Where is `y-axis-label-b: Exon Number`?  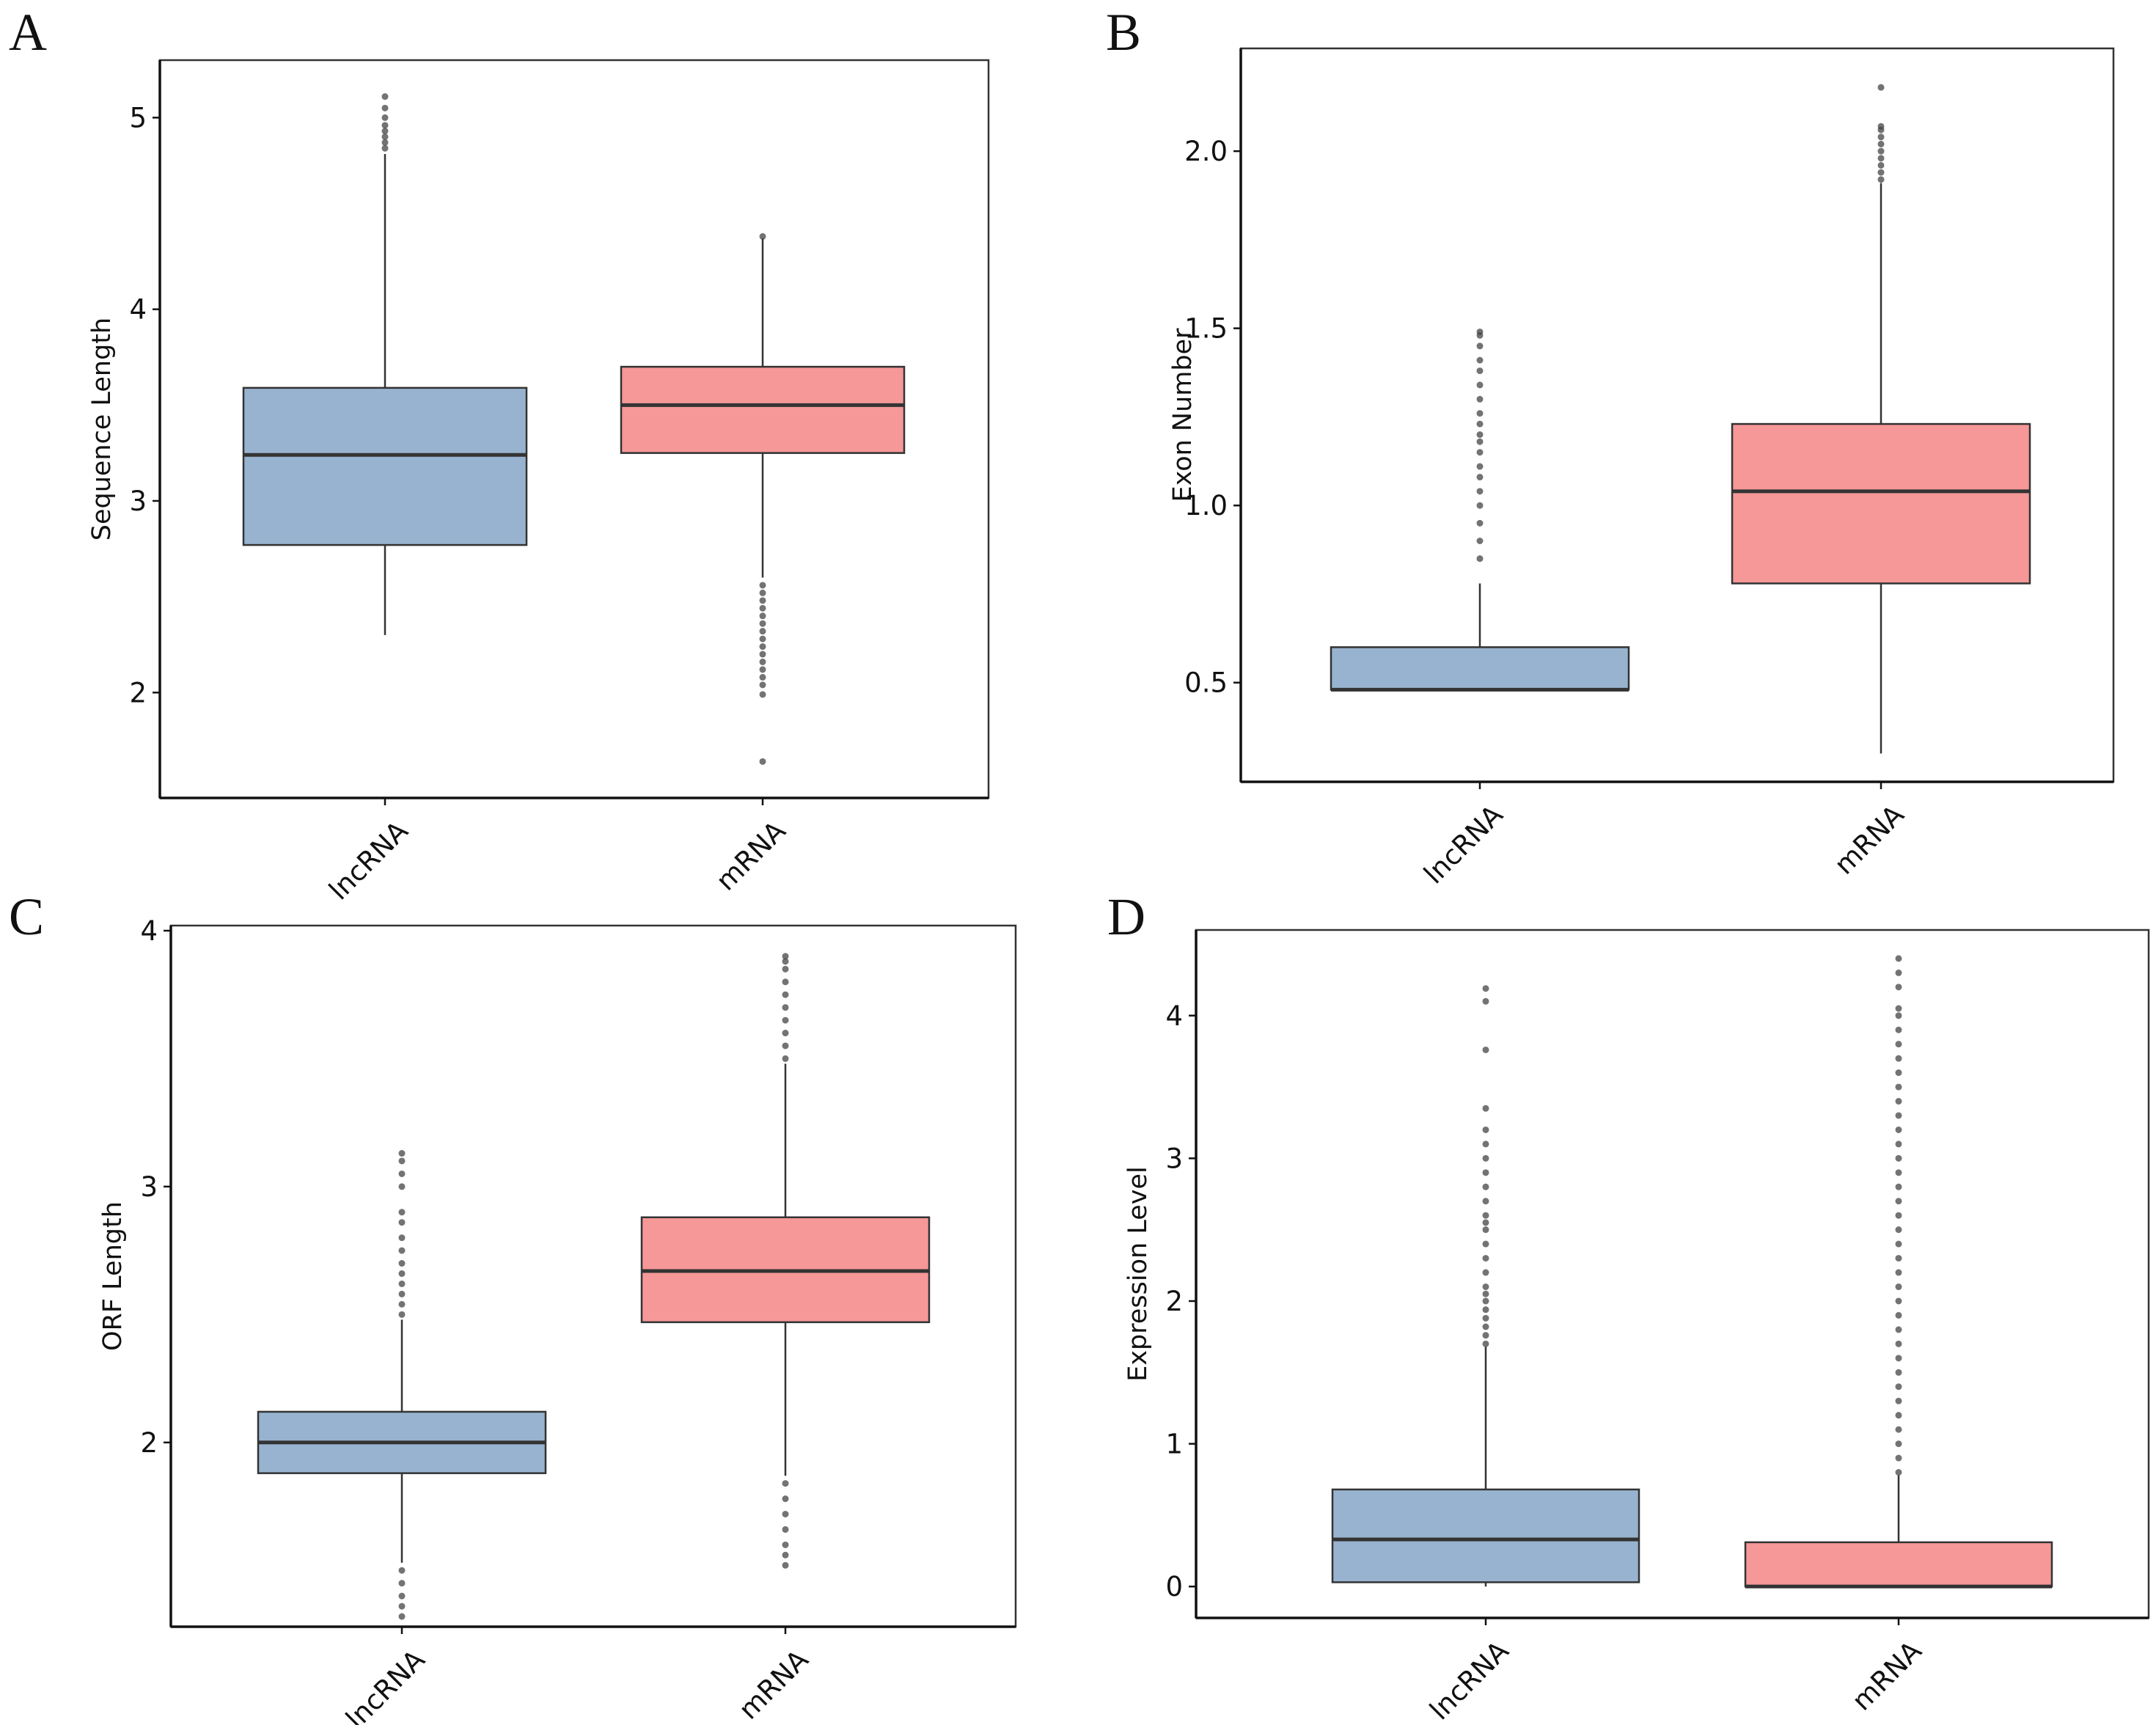
y-axis-label-b: Exon Number is located at coordinates (1183, 415).